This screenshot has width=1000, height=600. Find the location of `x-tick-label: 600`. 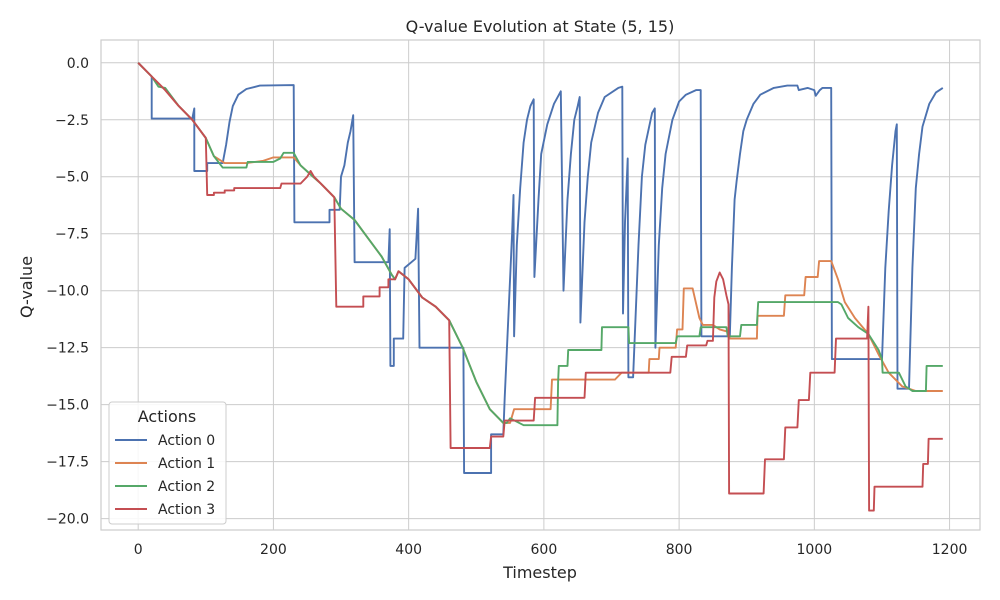

x-tick-label: 600 is located at coordinates (544, 550).